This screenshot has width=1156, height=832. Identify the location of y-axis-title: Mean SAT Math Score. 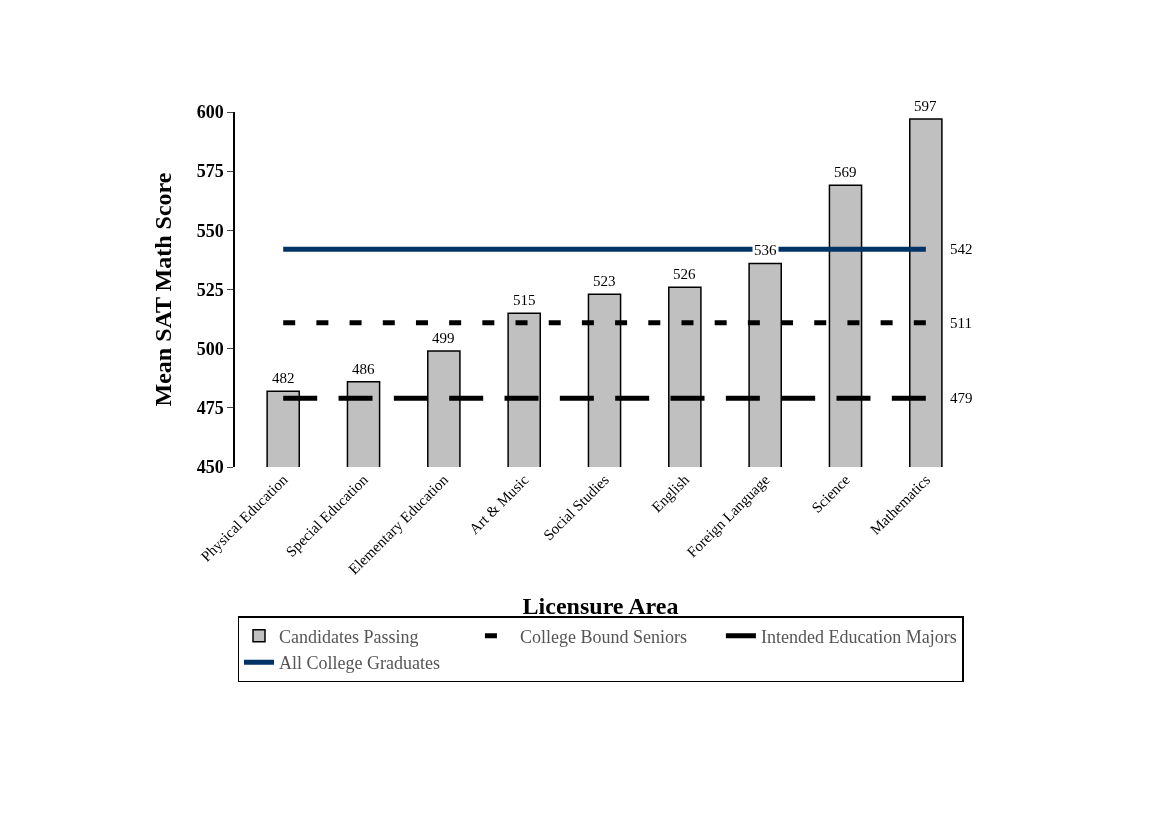
(163, 289).